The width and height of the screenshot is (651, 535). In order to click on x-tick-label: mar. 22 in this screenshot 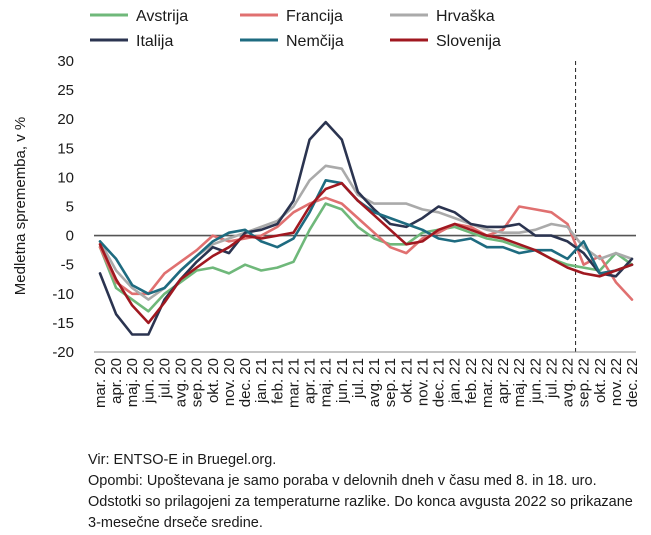, I will do `click(487, 383)`.